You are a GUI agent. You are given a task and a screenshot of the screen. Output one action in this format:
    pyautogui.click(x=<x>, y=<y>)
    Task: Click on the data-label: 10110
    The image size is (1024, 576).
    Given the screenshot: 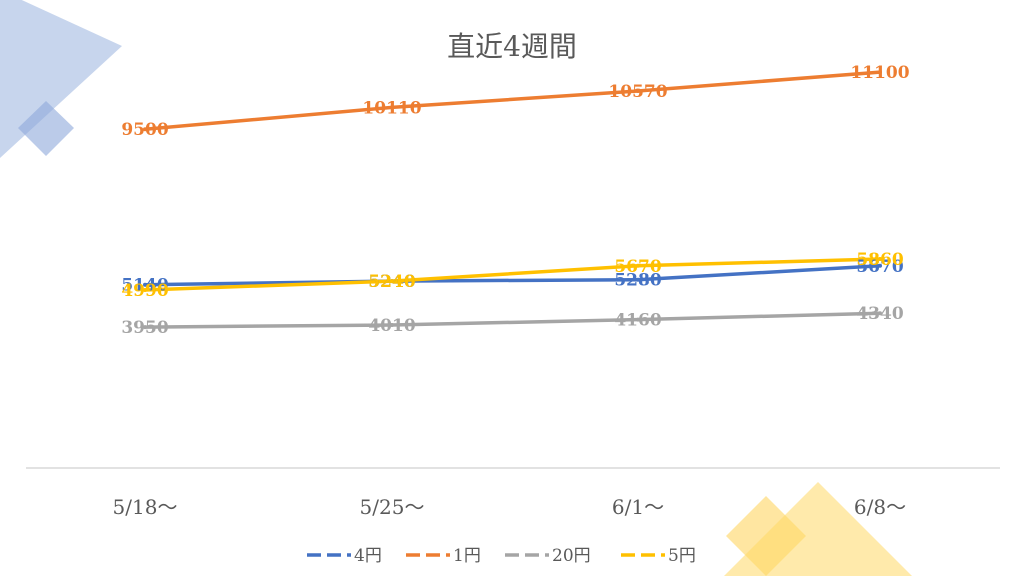 What is the action you would take?
    pyautogui.click(x=391, y=108)
    